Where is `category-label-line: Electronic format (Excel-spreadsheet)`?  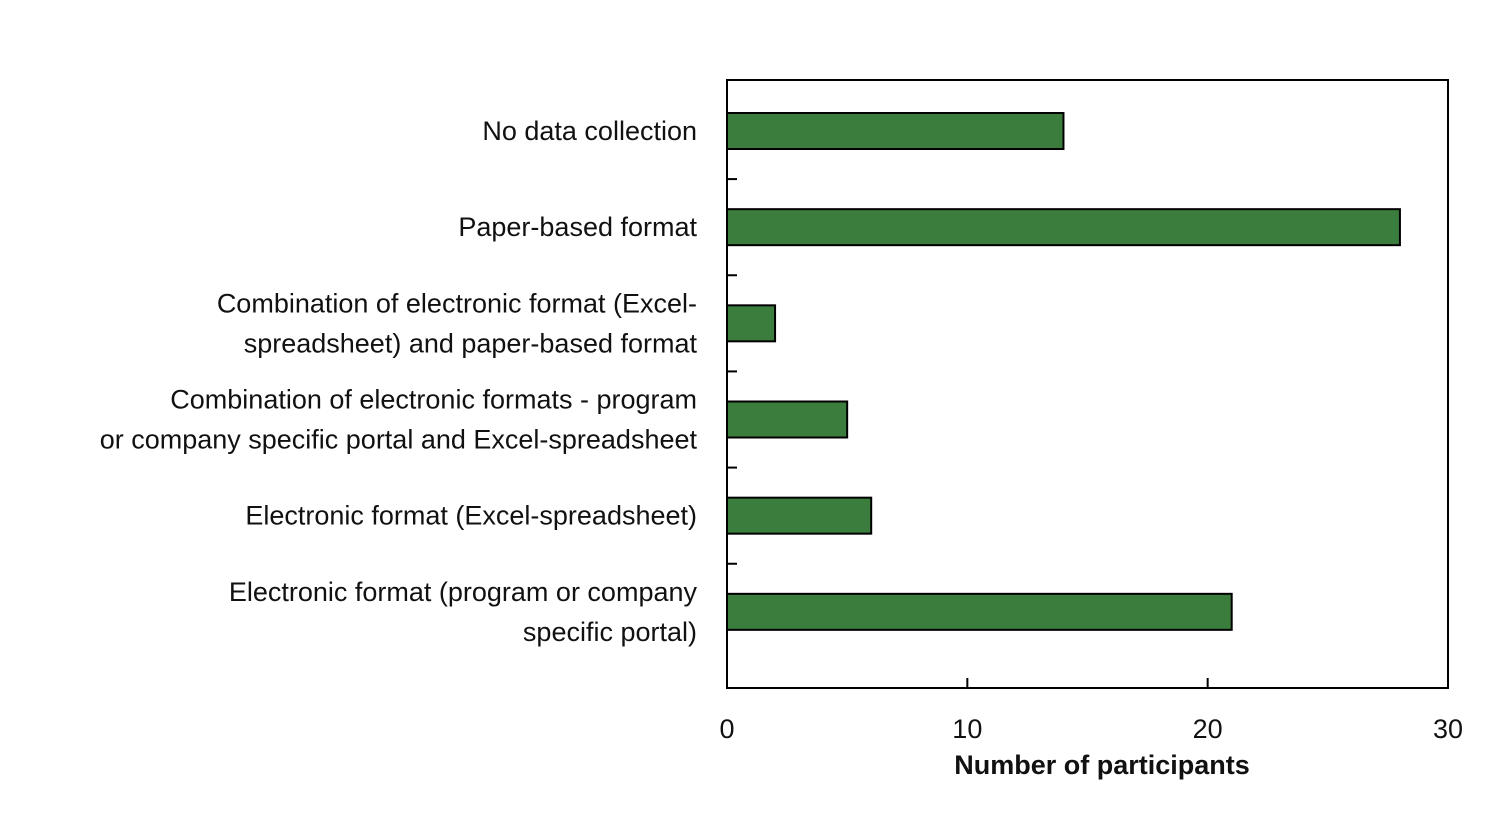 category-label-line: Electronic format (Excel-spreadsheet) is located at coordinates (471, 516).